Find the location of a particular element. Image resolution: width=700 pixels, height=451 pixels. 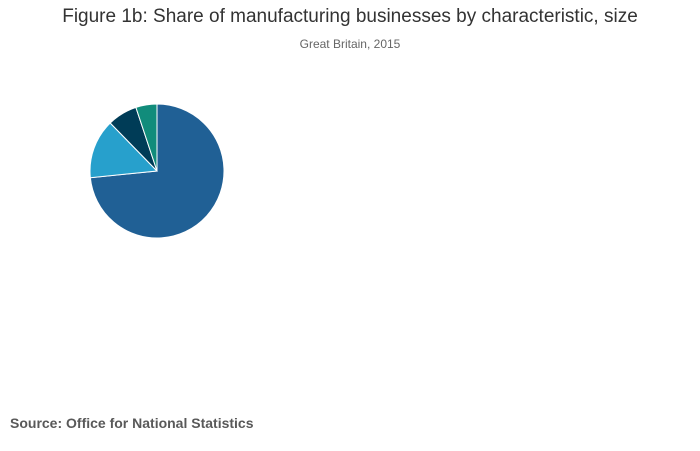

chart-subtitle: Great Britain, 2015 is located at coordinates (350, 44).